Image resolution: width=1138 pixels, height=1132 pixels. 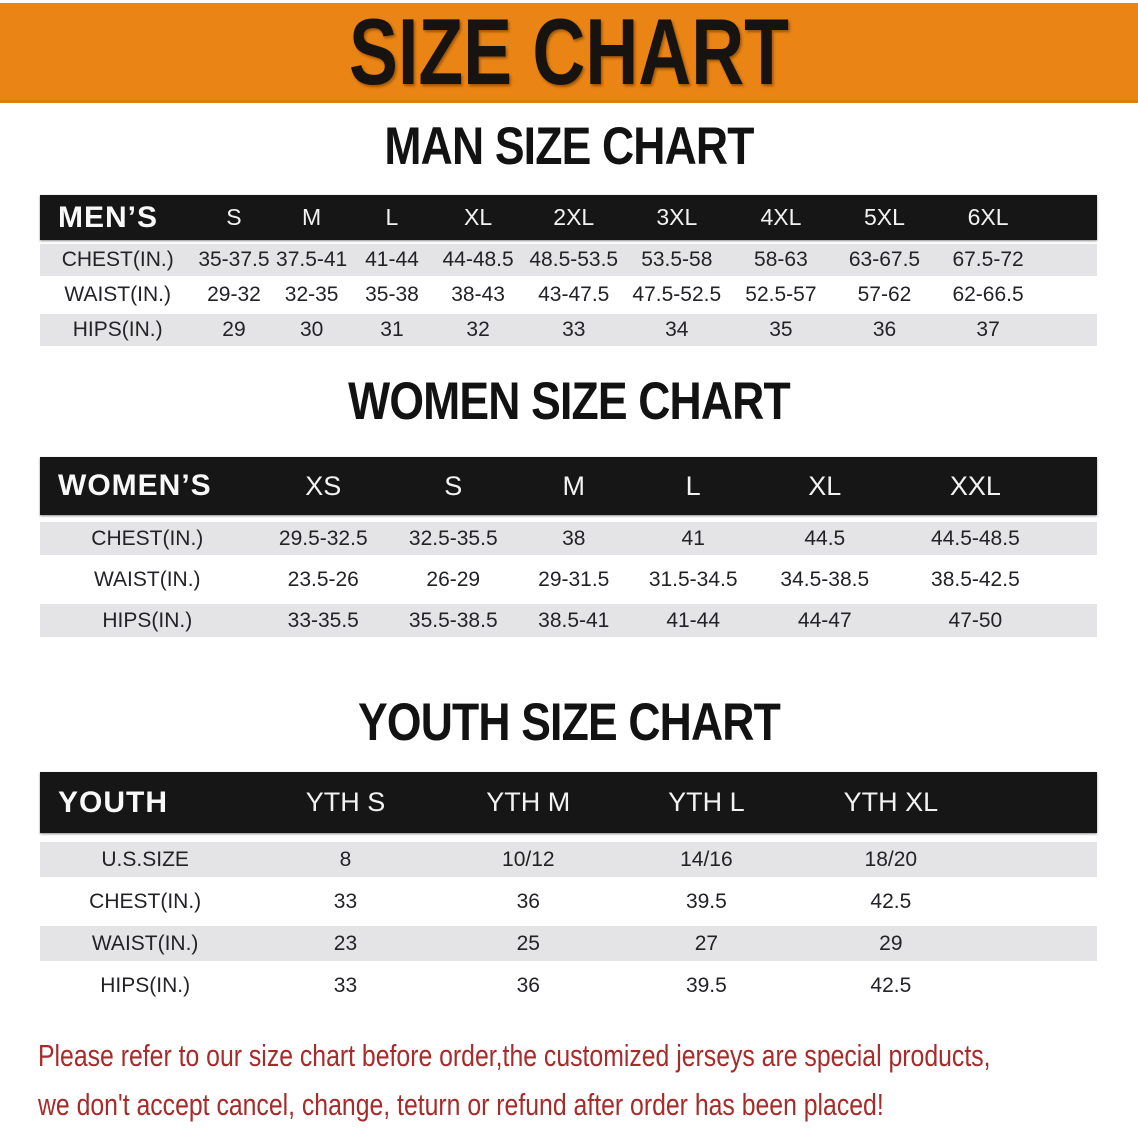 I want to click on value-cell: 67.5-72, so click(x=988, y=259).